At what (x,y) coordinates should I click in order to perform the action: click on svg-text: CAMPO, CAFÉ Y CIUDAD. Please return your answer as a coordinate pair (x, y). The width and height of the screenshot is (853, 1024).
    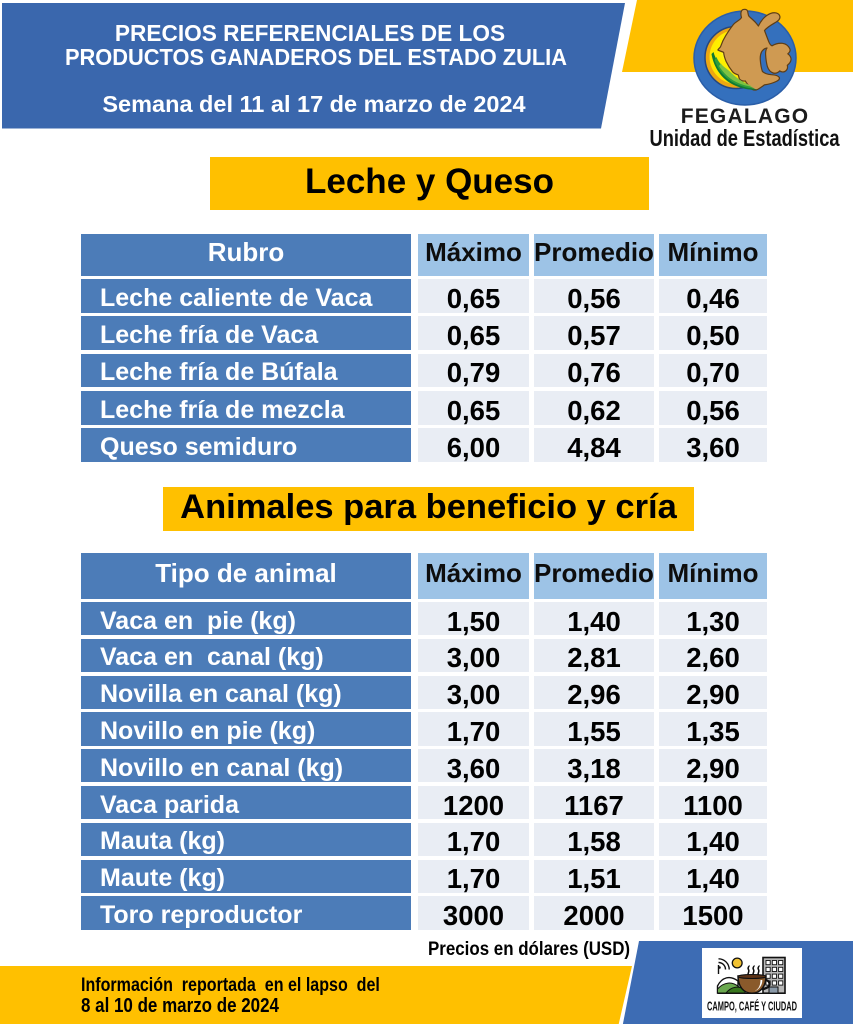
    Looking at the image, I should click on (752, 1006).